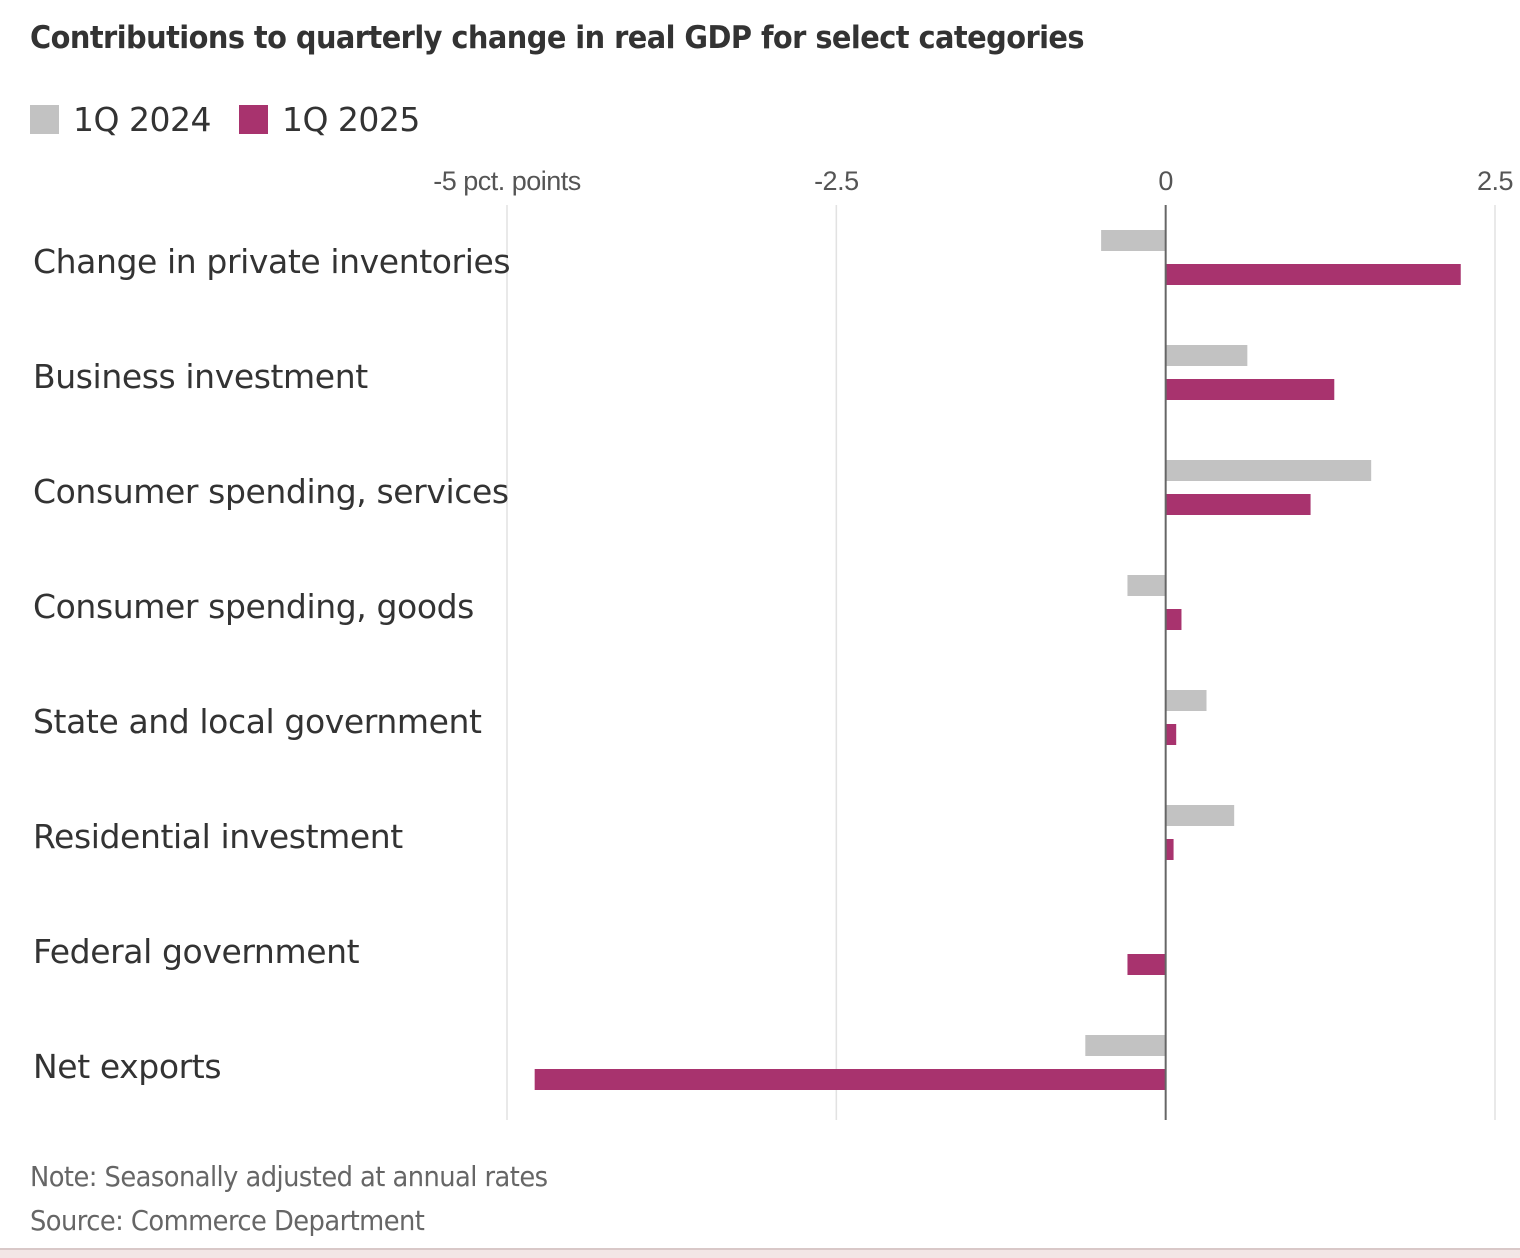 The image size is (1520, 1258). Describe the element at coordinates (200, 376) in the screenshot. I see `category-label: Business investment` at that location.